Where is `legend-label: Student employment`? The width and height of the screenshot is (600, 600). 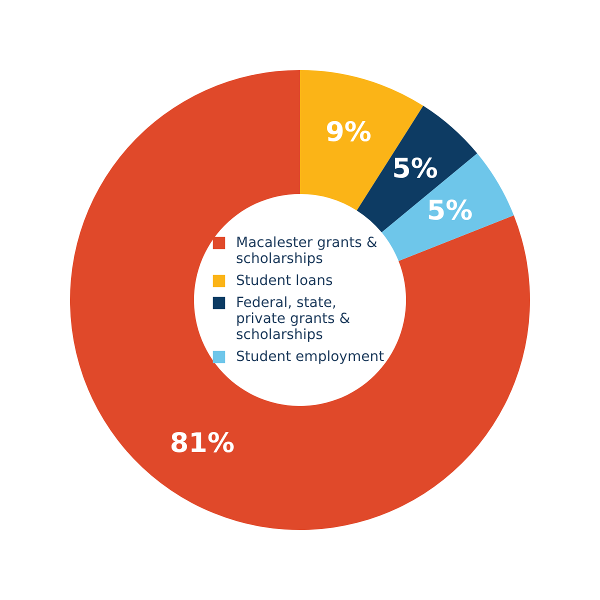
legend-label: Student employment is located at coordinates (310, 357).